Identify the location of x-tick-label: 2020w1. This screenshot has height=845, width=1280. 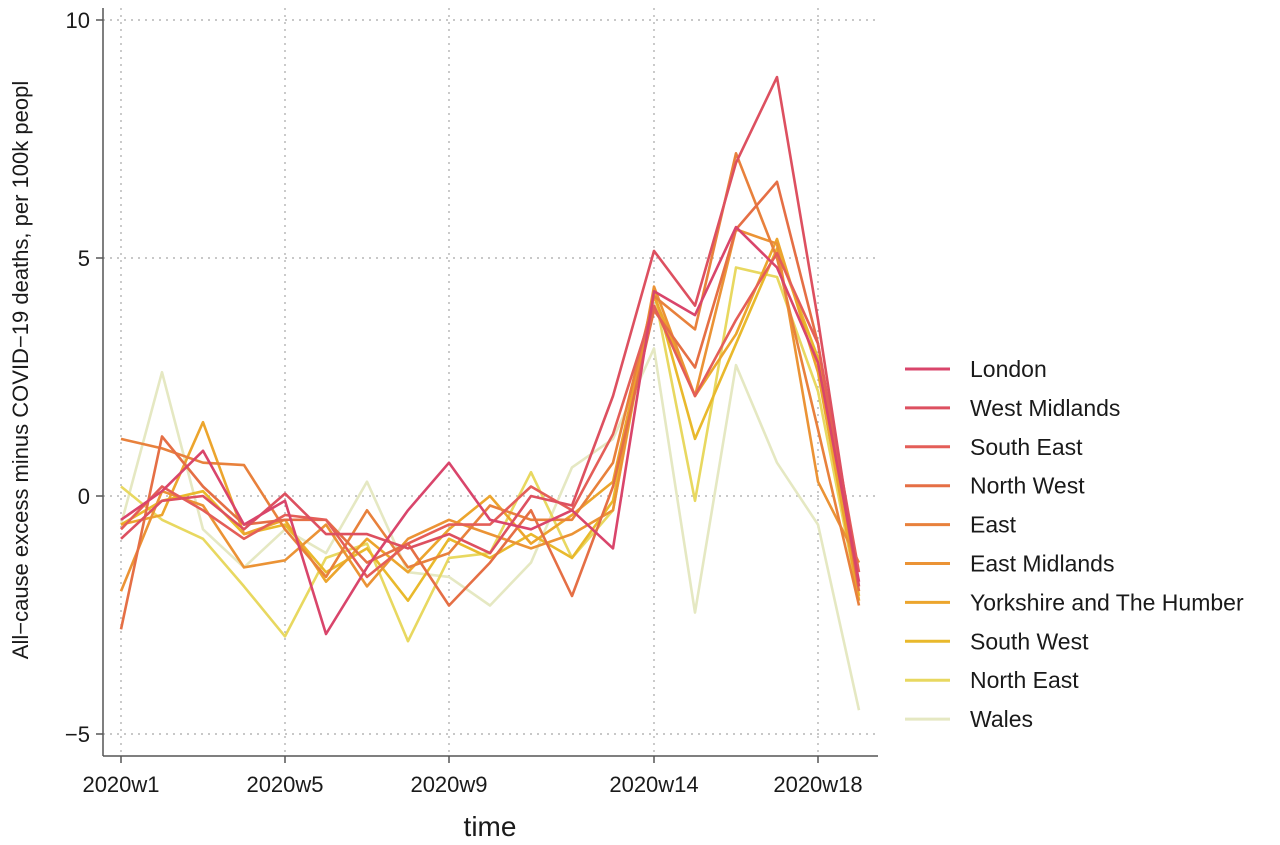
(120, 784).